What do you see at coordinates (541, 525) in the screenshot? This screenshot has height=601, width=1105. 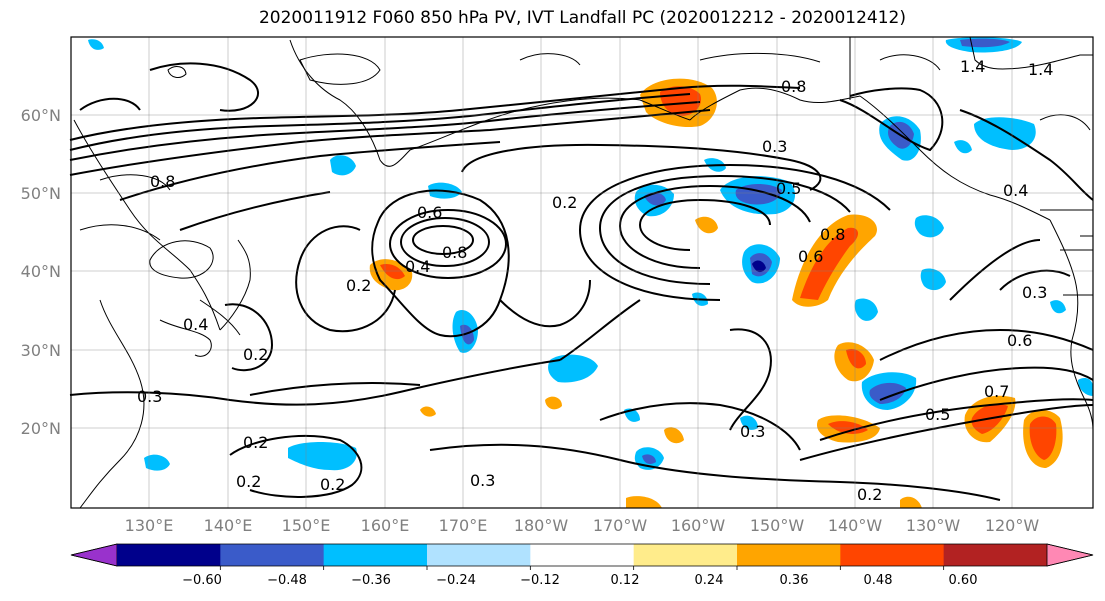 I see `lon-tick-label: 180°W` at bounding box center [541, 525].